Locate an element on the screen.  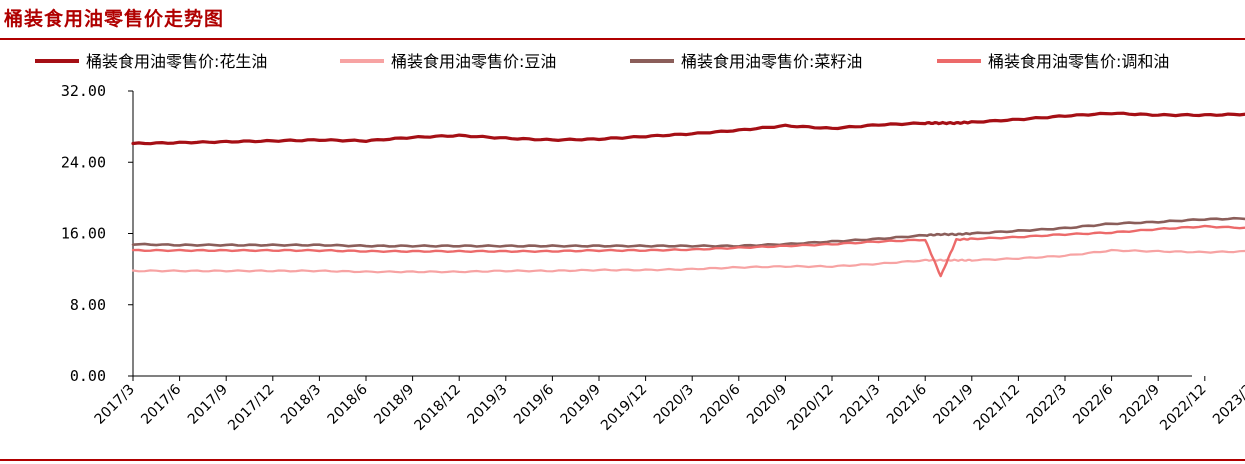
legend-label: 桶装食用油零售价:豆油 is located at coordinates (473, 61).